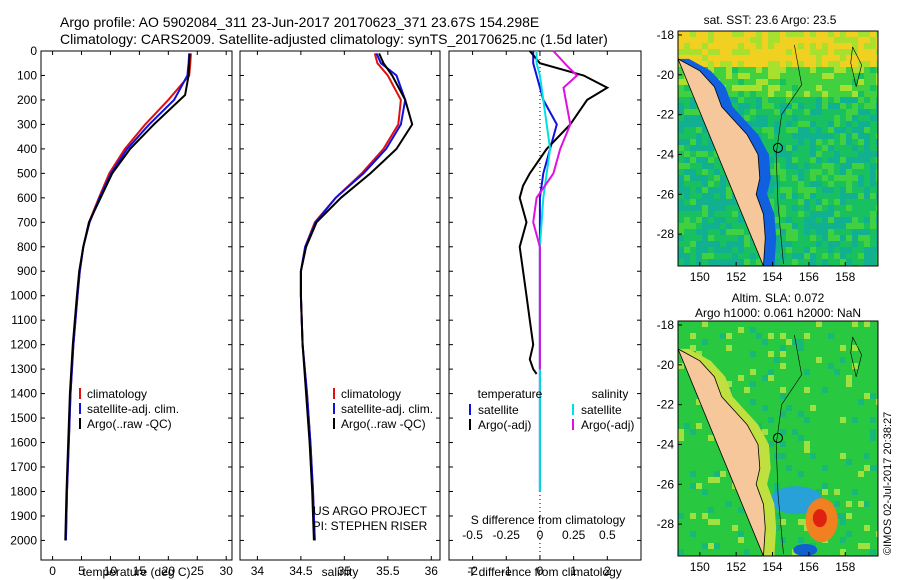 The image size is (900, 580). What do you see at coordinates (23, 443) in the screenshot?
I see `depth-tick-label: 1600` at bounding box center [23, 443].